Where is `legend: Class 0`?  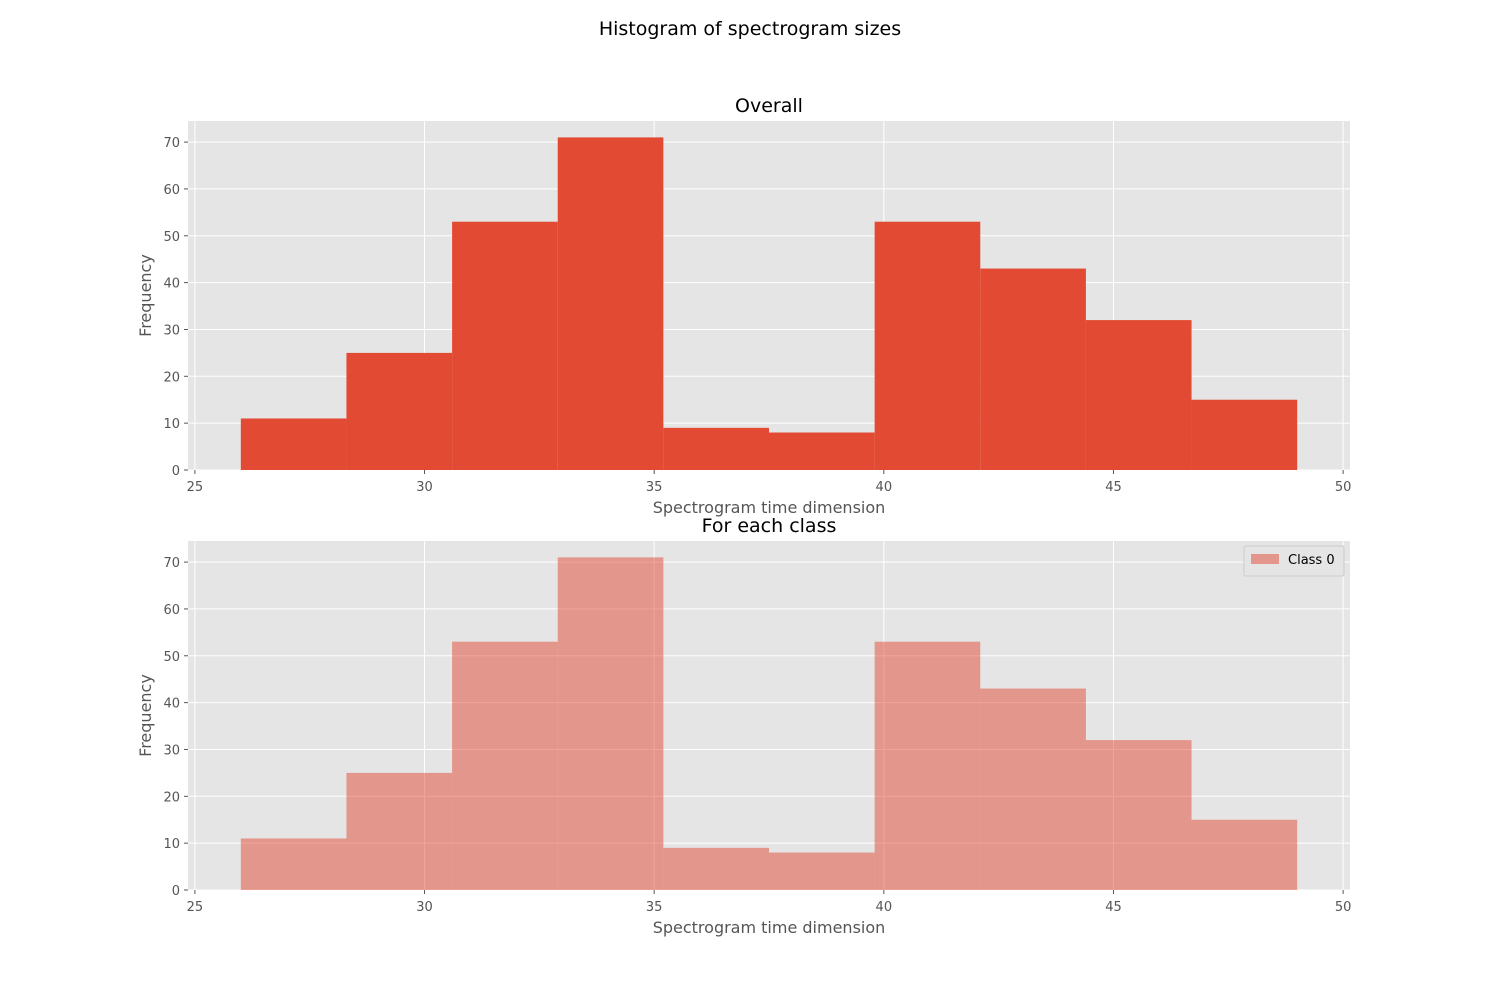
legend: Class 0 is located at coordinates (1294, 561).